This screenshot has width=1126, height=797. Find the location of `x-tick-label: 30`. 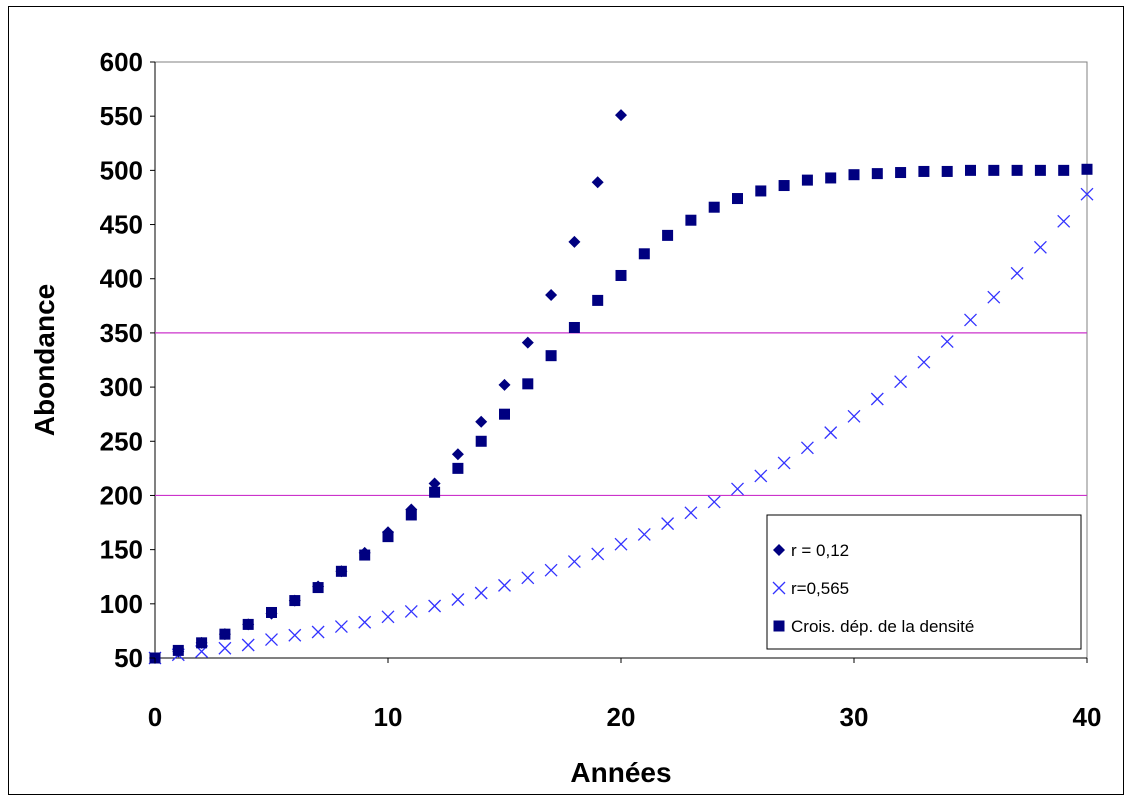

x-tick-label: 30 is located at coordinates (854, 717).